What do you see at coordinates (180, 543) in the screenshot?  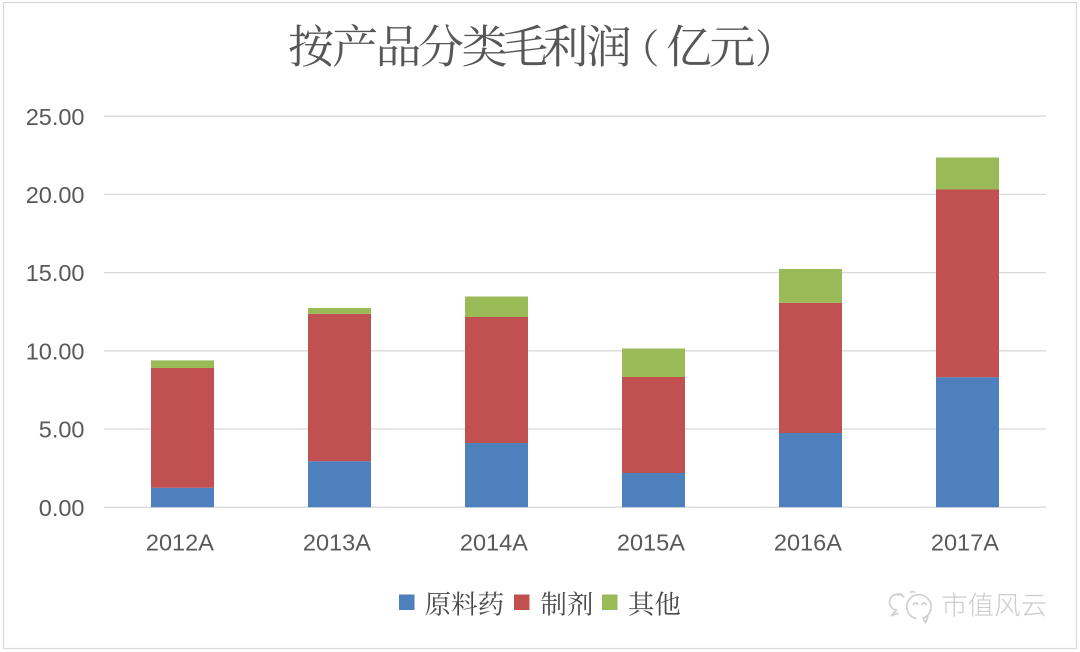 I see `svg-text: 2012A` at bounding box center [180, 543].